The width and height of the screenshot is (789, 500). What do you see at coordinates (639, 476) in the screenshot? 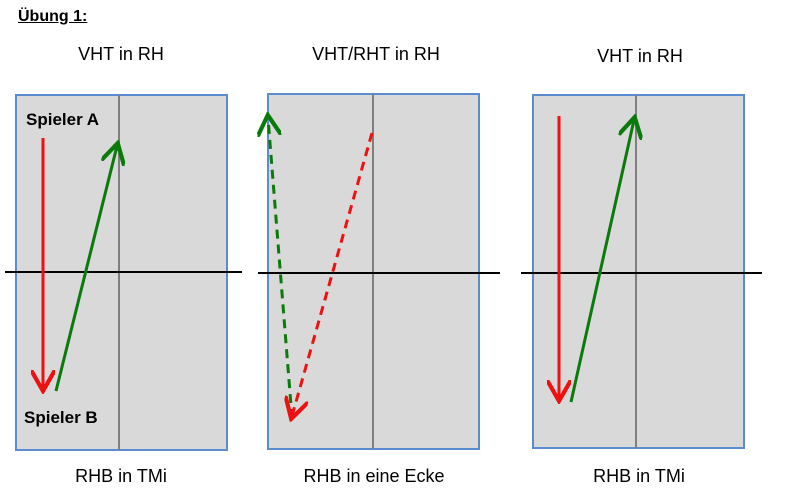
I see `table-3-bottom-label: RHB in TMi` at bounding box center [639, 476].